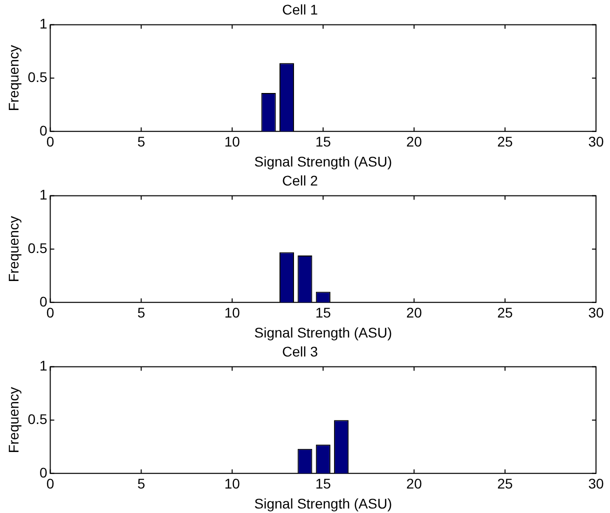 This screenshot has height=513, width=610. What do you see at coordinates (300, 180) in the screenshot?
I see `chart-title: Cell 2` at bounding box center [300, 180].